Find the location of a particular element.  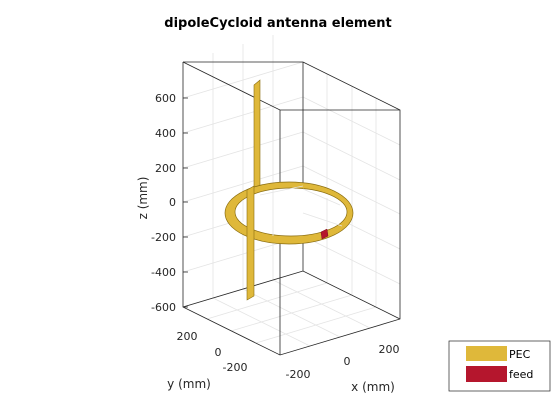

z-axis-label: z (mm) is located at coordinates (143, 198).